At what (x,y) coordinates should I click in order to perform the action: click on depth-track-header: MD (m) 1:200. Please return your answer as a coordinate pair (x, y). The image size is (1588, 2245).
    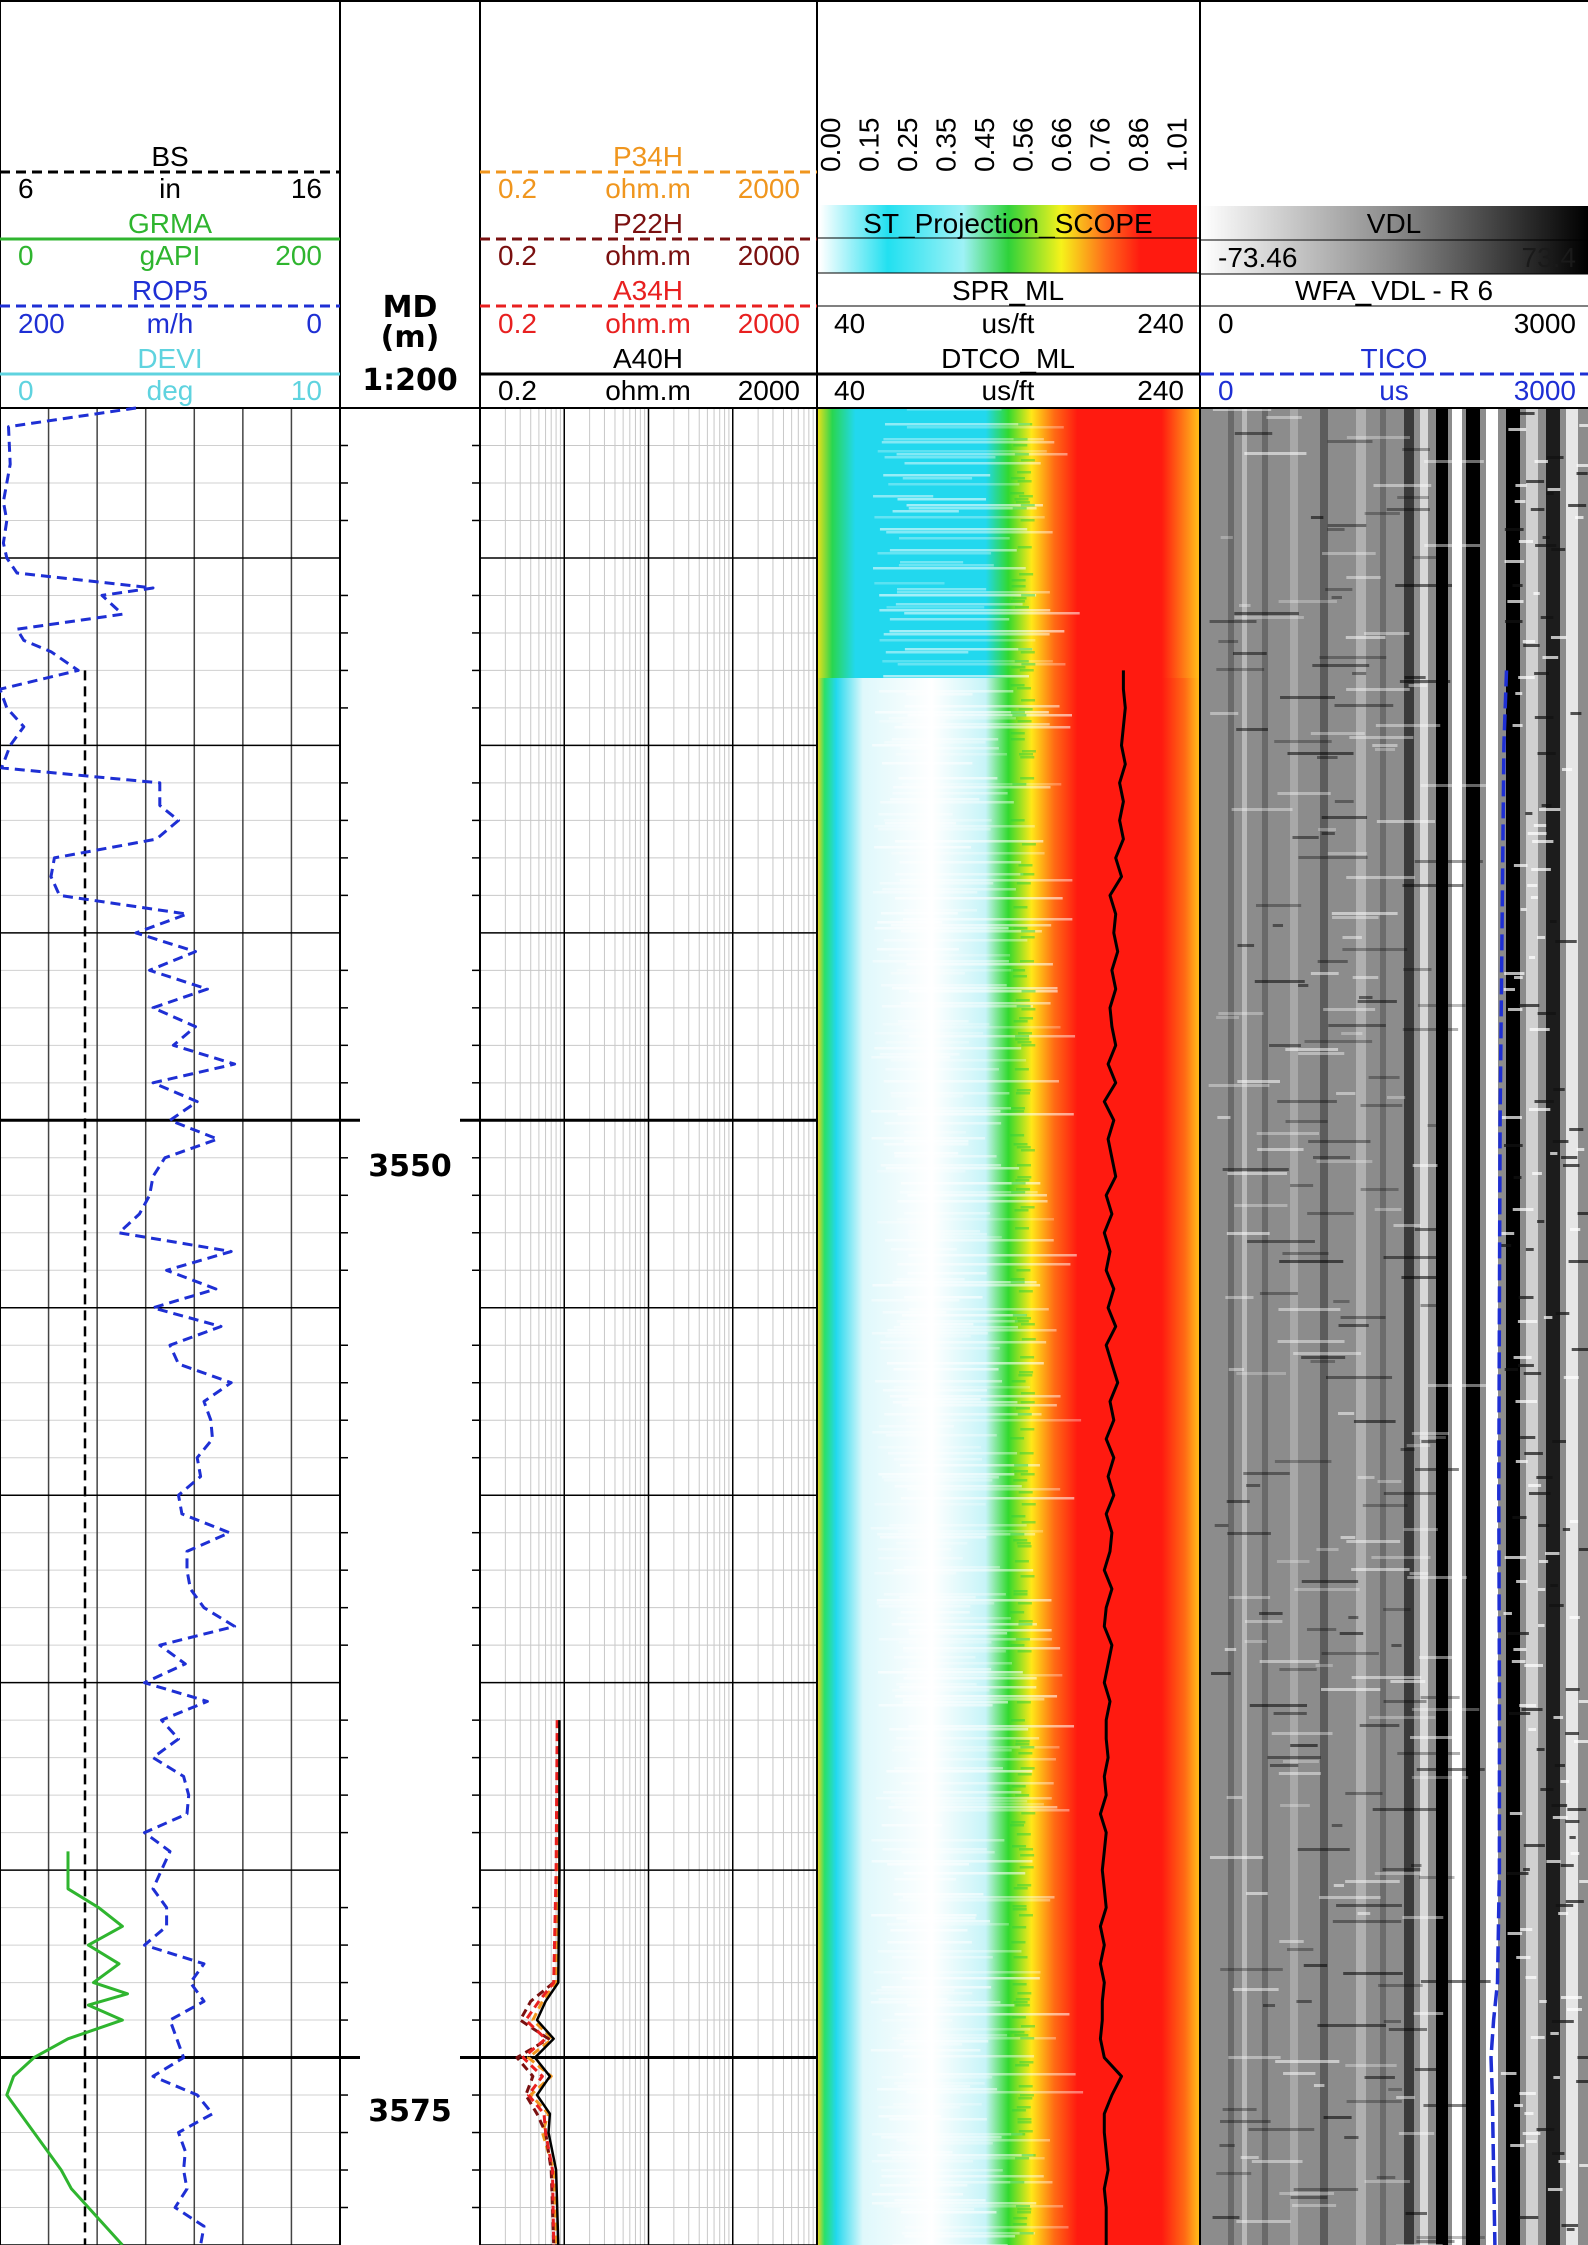
    Looking at the image, I should click on (410, 344).